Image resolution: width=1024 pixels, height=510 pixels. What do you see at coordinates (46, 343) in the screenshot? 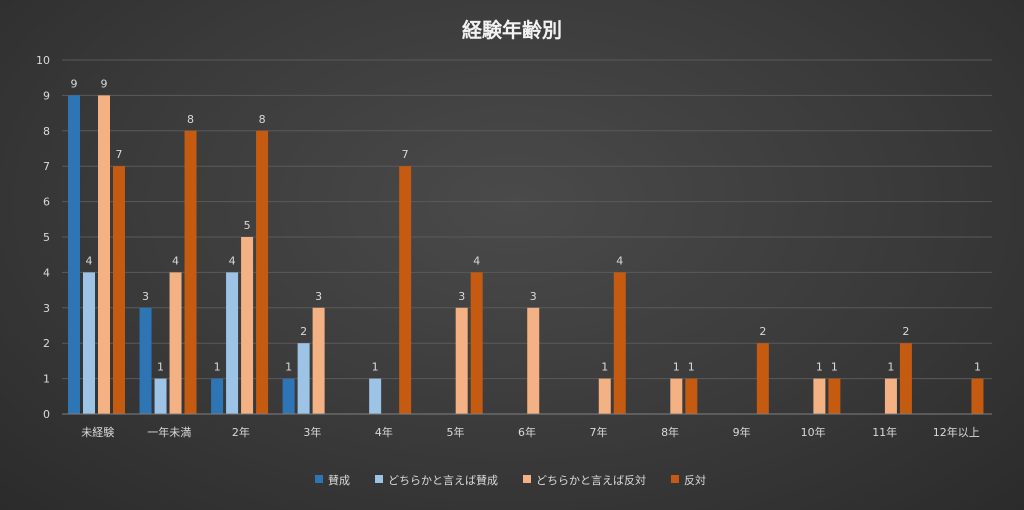
I see `y-tick-label: 2` at bounding box center [46, 343].